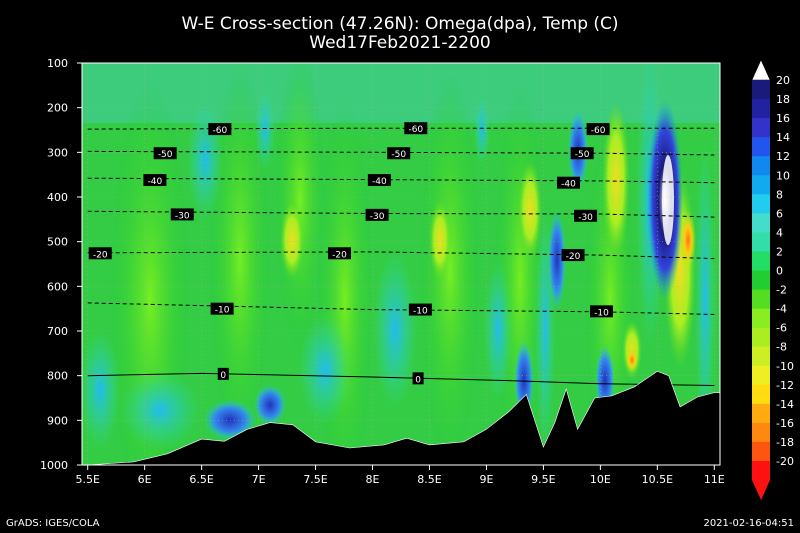 The width and height of the screenshot is (800, 533). I want to click on colorbar-label: 12, so click(783, 156).